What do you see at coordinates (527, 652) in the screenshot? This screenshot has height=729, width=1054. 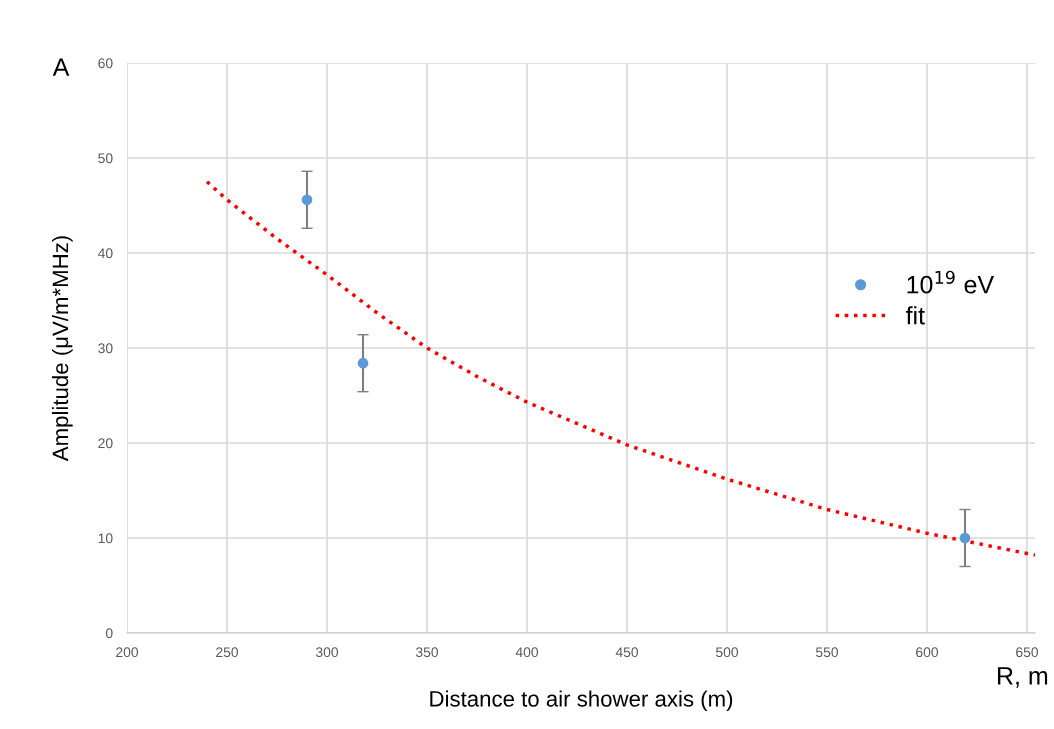 I see `x-tick-label: 400` at bounding box center [527, 652].